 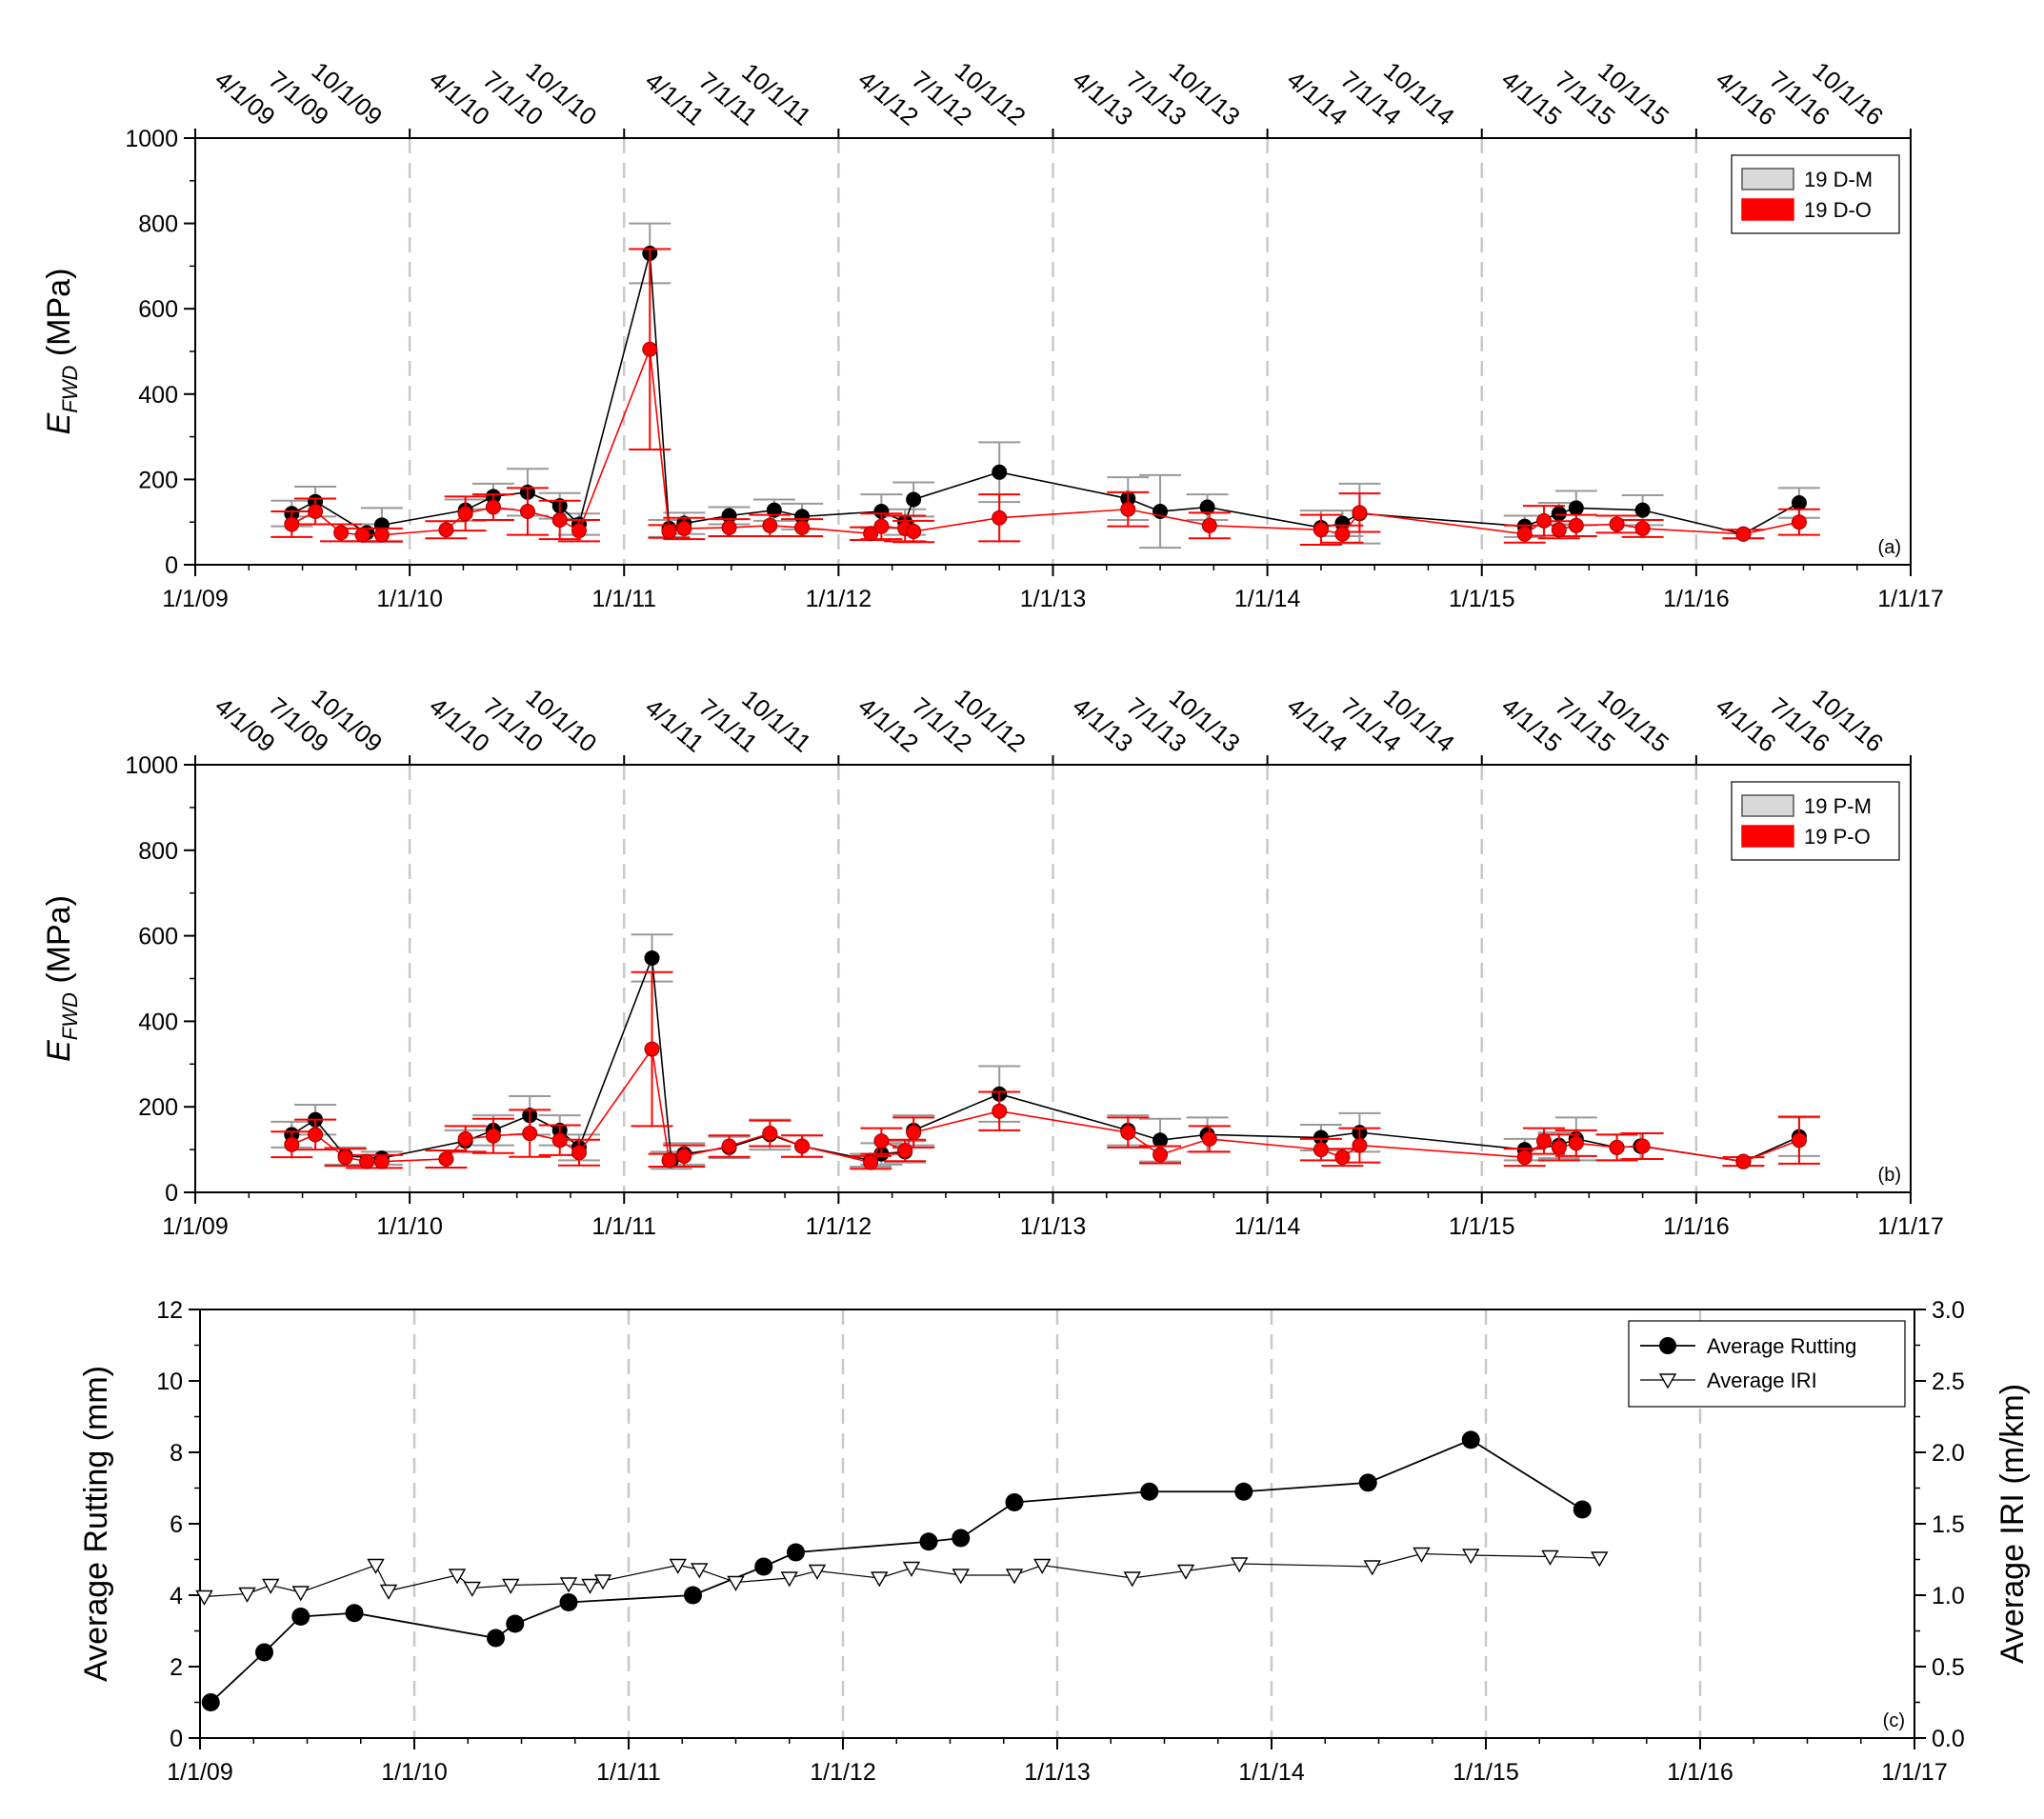 What do you see at coordinates (1053, 1226) in the screenshot?
I see `x-tick-label: 1/1/13` at bounding box center [1053, 1226].